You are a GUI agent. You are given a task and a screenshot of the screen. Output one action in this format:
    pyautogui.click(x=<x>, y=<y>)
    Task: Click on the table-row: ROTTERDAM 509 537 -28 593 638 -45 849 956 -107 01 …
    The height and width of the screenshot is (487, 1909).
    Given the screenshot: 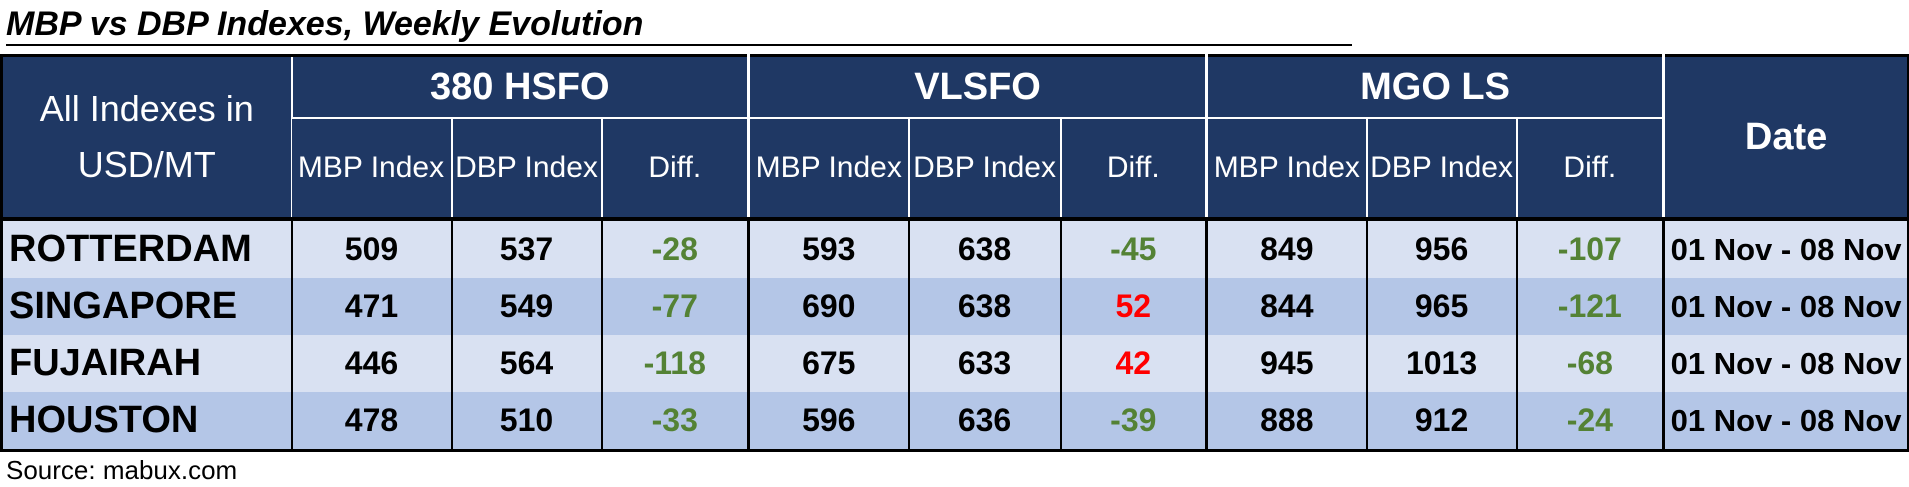 What is the action you would take?
    pyautogui.click(x=955, y=249)
    